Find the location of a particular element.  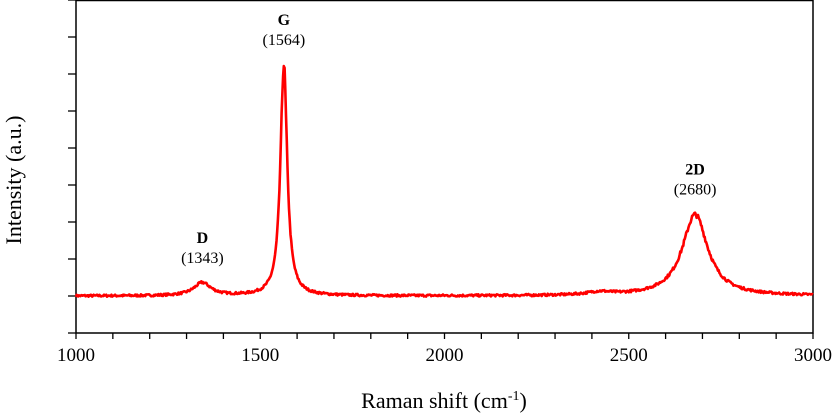

peak-label: D is located at coordinates (203, 238).